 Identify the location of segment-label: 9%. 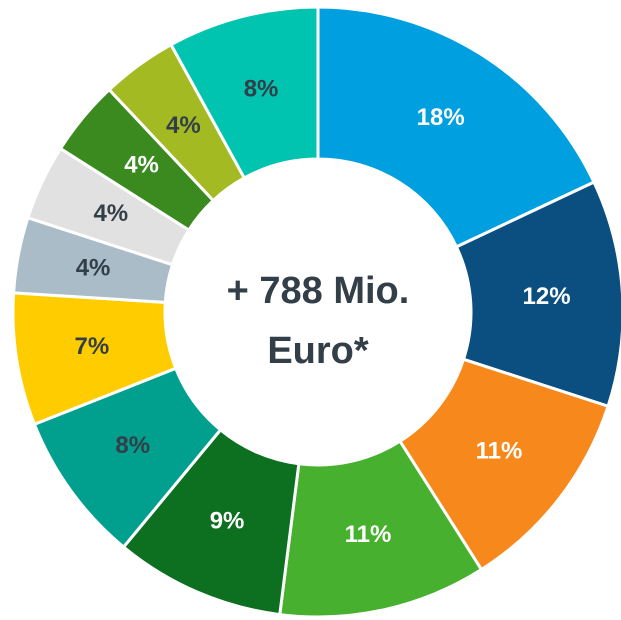
(227, 521).